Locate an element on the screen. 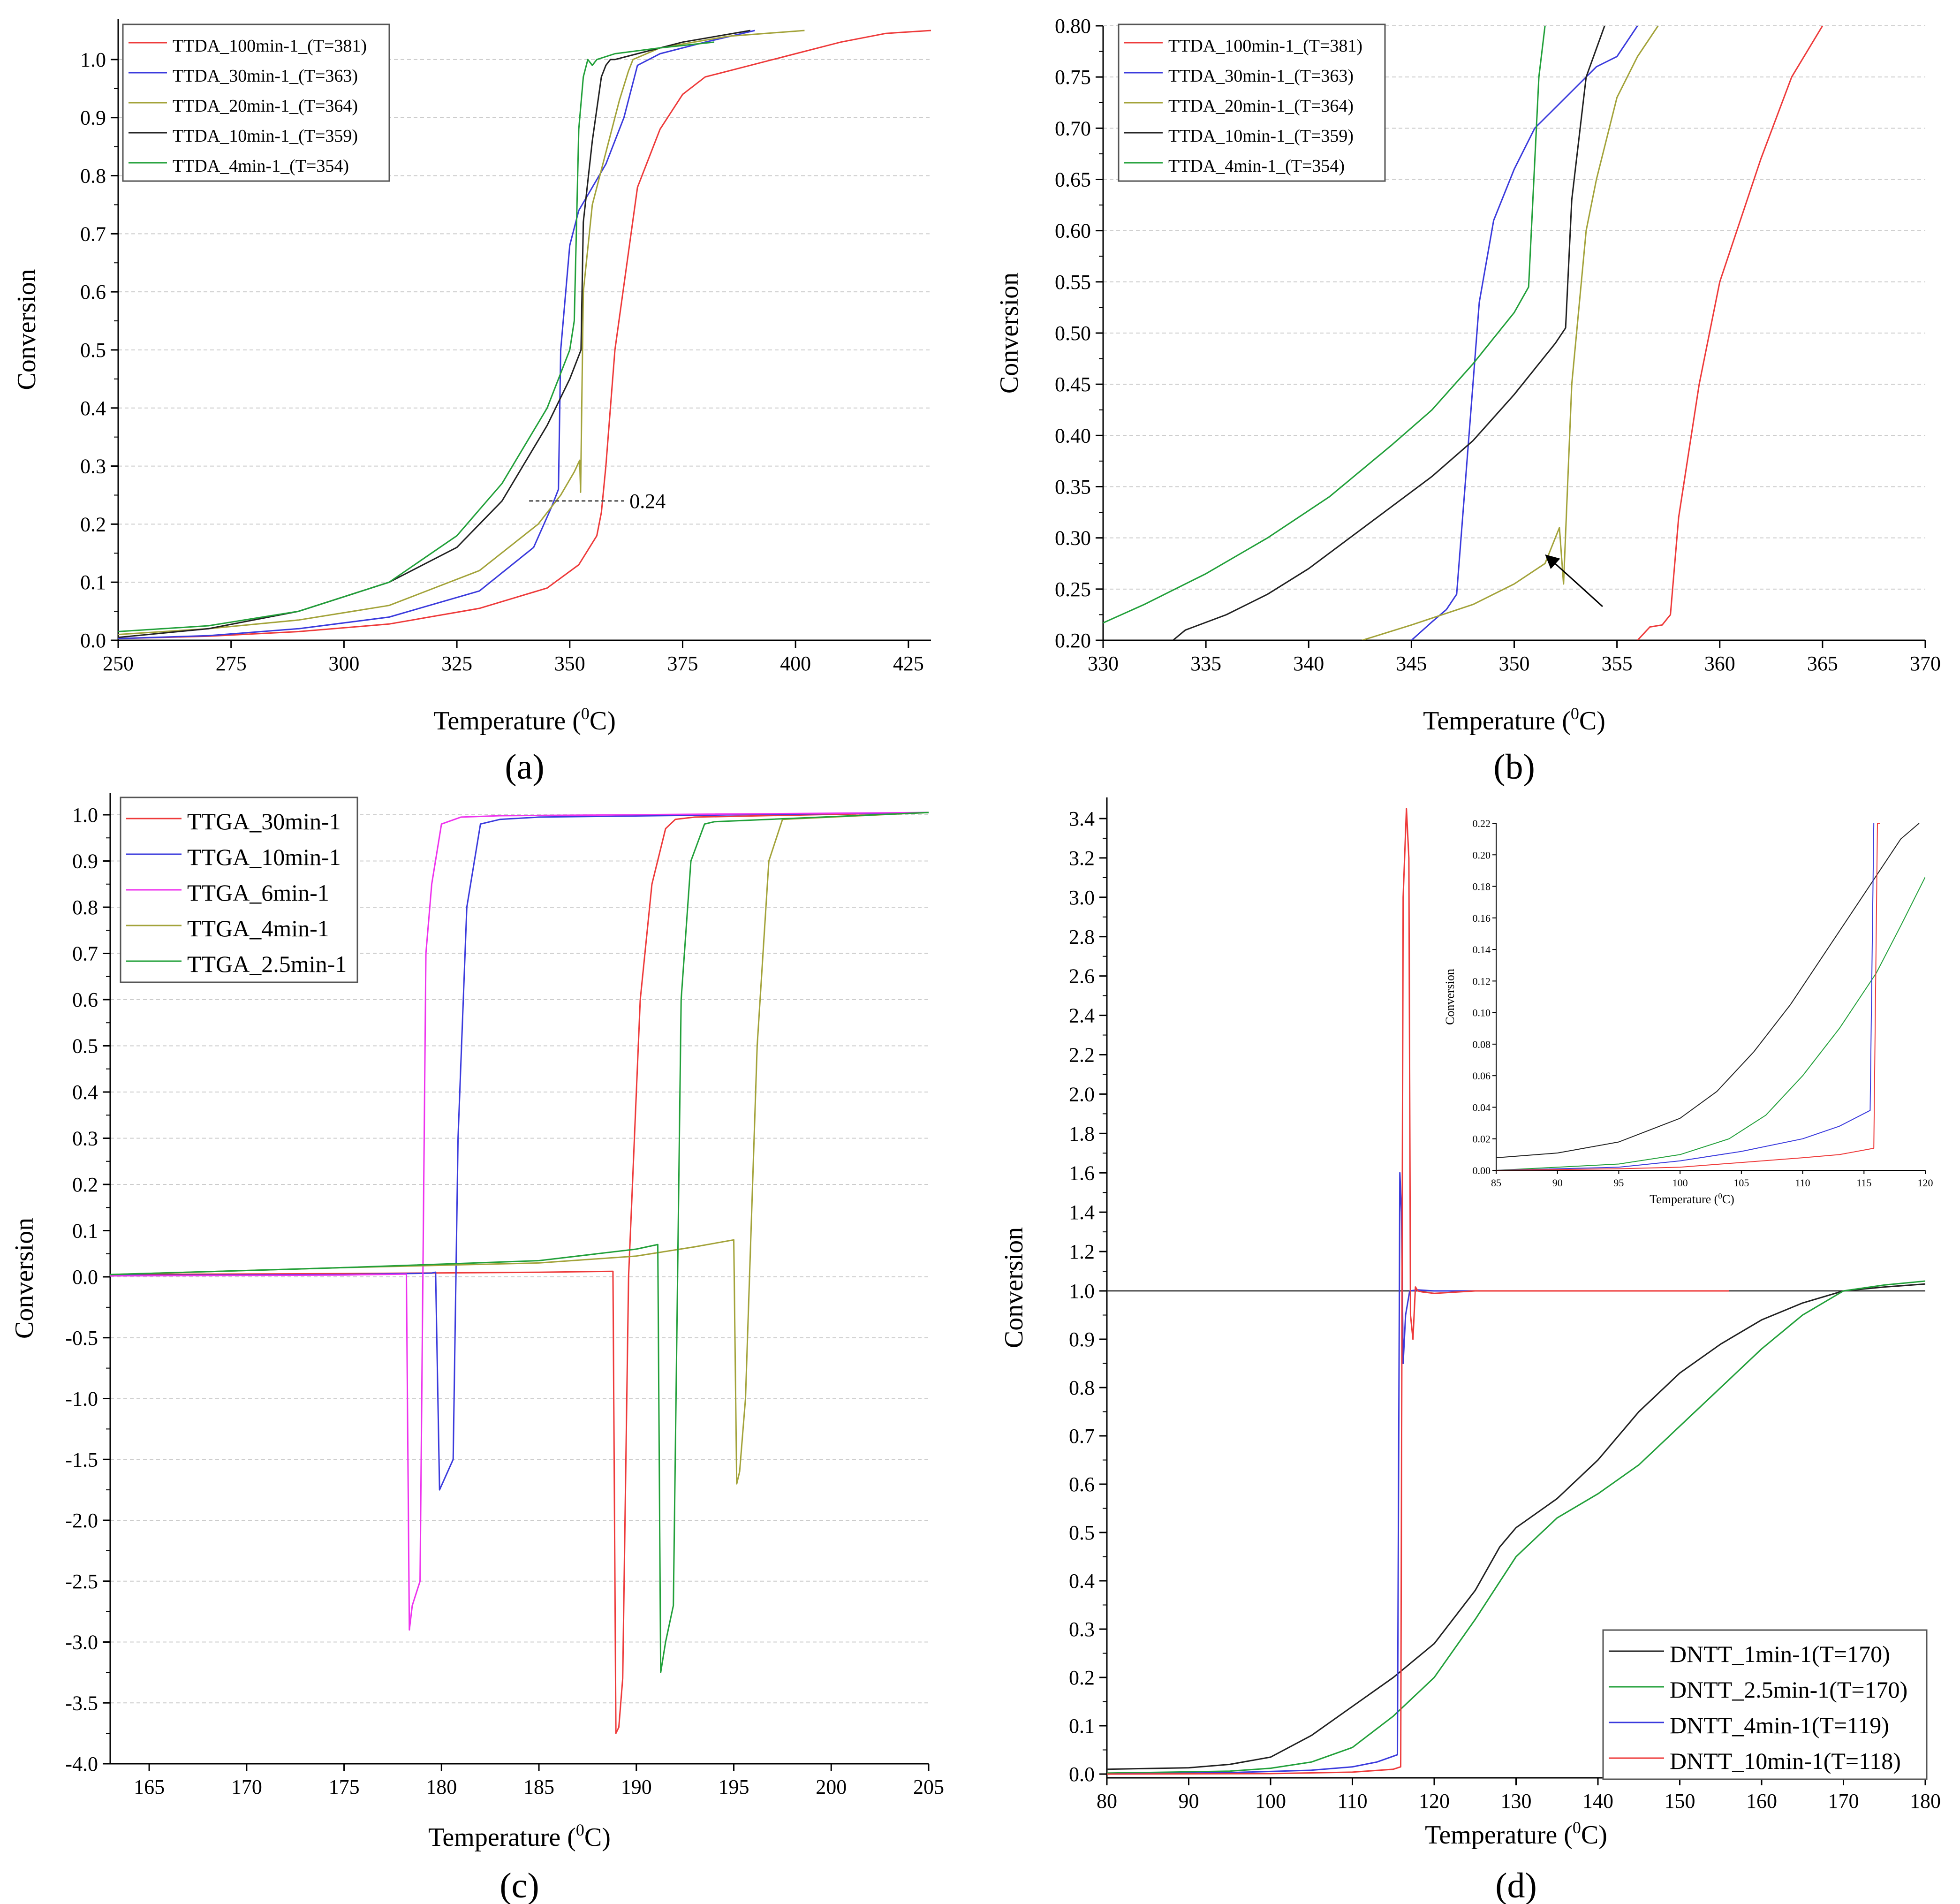  legend-entry: TTGA_10min-1 is located at coordinates (264, 857).